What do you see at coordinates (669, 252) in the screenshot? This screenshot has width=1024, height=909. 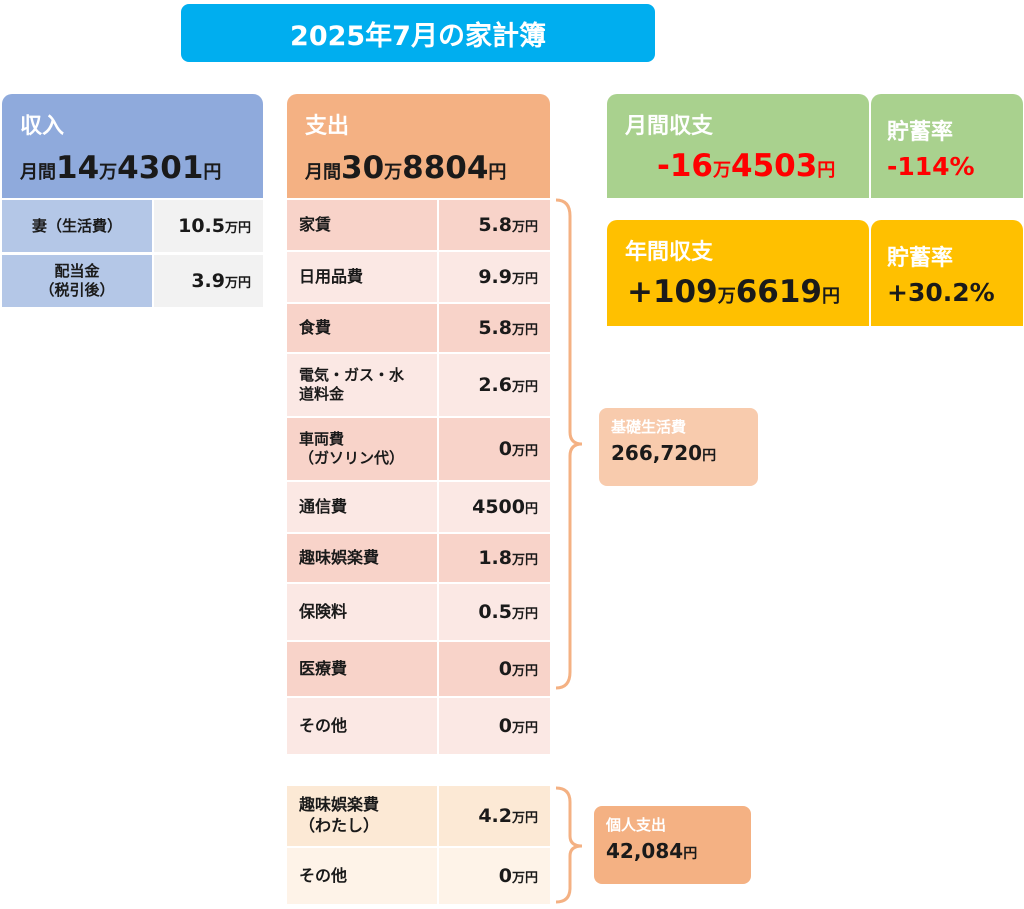 I see `yearly-balance-label: 年間収支` at bounding box center [669, 252].